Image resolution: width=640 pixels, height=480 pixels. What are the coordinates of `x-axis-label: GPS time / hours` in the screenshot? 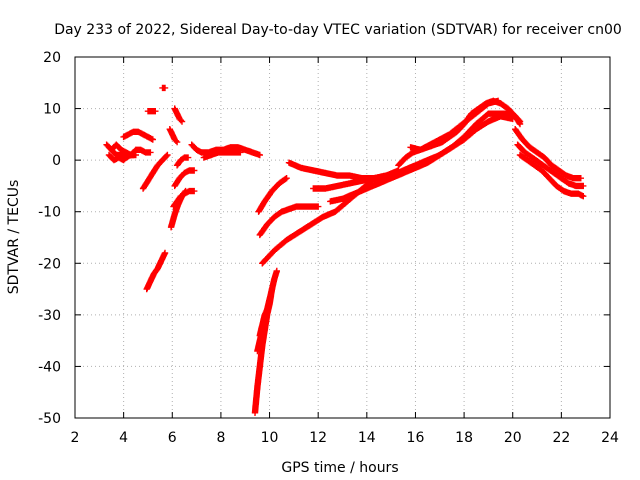 It's located at (339, 468).